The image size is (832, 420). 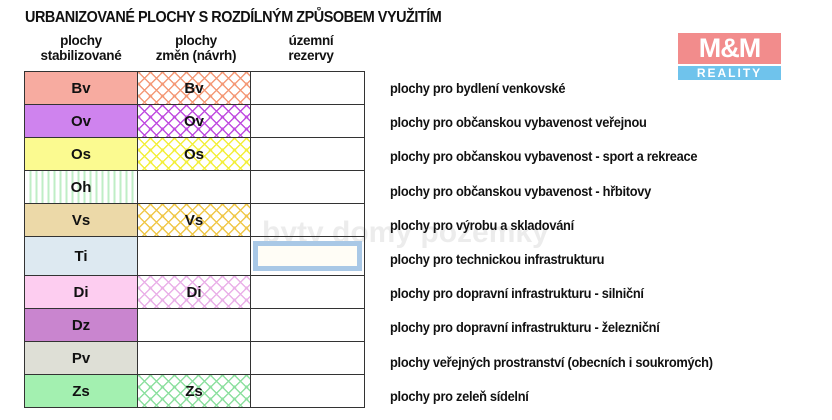 I want to click on legend-row: Pv, so click(x=194, y=358).